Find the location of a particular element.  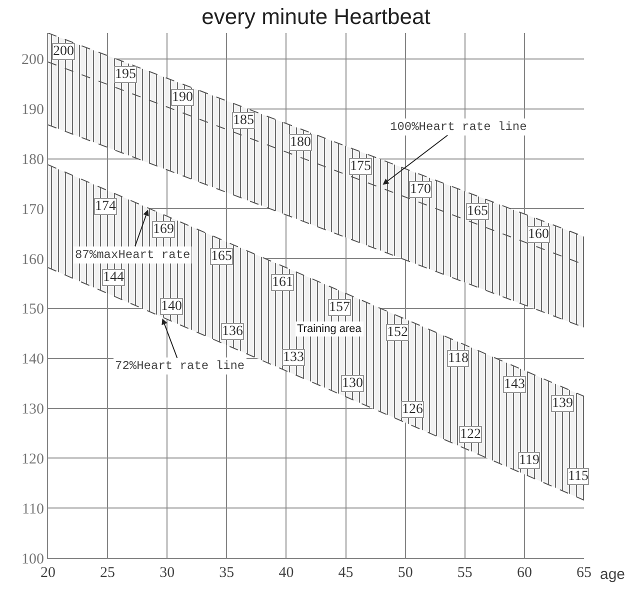

x-tick-label: 20 is located at coordinates (48, 573).